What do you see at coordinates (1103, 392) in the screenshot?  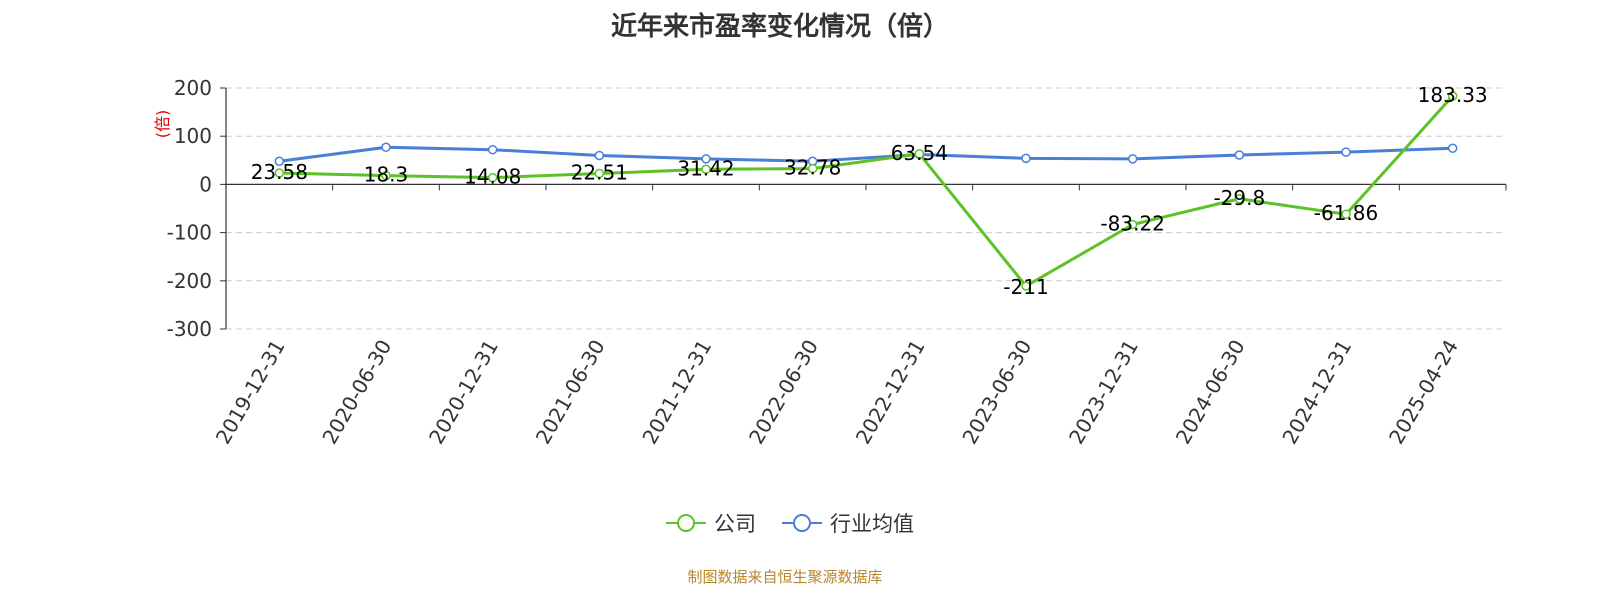 I see `x-tick-label: 2023-12-31` at bounding box center [1103, 392].